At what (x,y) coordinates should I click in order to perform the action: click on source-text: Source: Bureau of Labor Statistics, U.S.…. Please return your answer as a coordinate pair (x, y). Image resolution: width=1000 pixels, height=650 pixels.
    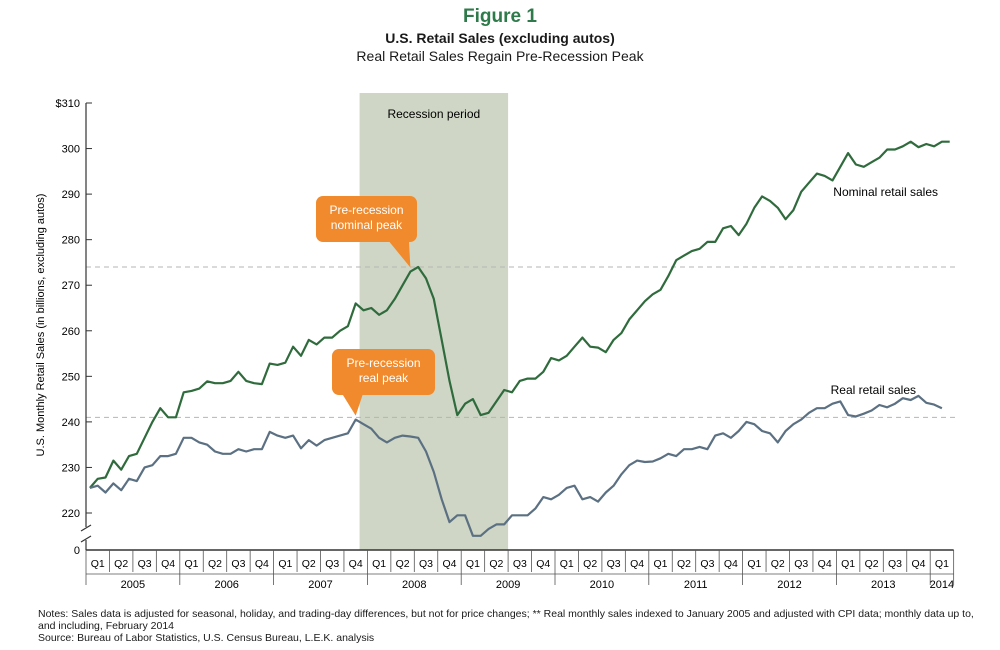
    Looking at the image, I should click on (206, 638).